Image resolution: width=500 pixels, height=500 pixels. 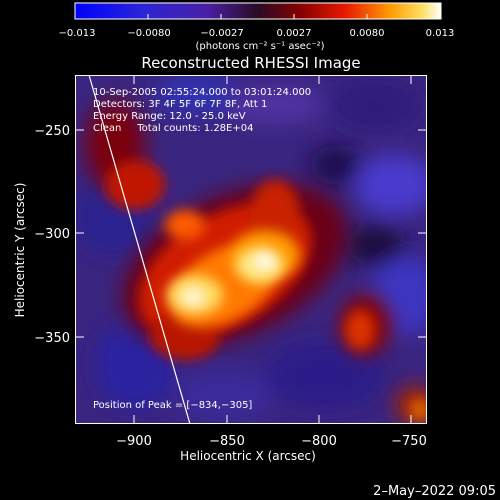 I want to click on colorbar-tick-label: 0.0080, so click(x=367, y=33).